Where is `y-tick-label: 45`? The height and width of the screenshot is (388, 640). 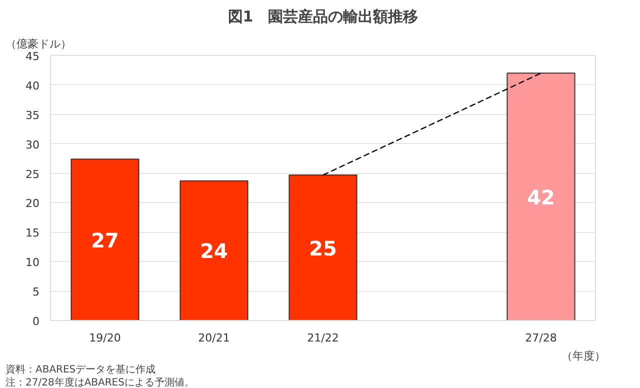
y-tick-label: 45 is located at coordinates (33, 56).